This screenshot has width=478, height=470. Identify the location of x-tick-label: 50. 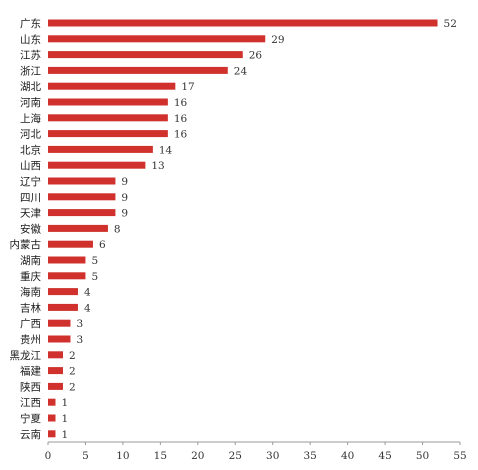
(422, 456).